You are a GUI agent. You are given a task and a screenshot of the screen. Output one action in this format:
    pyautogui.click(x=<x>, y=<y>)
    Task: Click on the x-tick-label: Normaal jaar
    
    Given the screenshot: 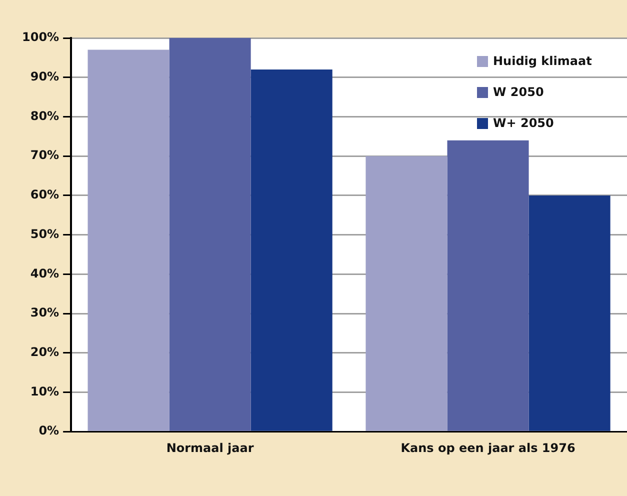 What is the action you would take?
    pyautogui.click(x=210, y=447)
    